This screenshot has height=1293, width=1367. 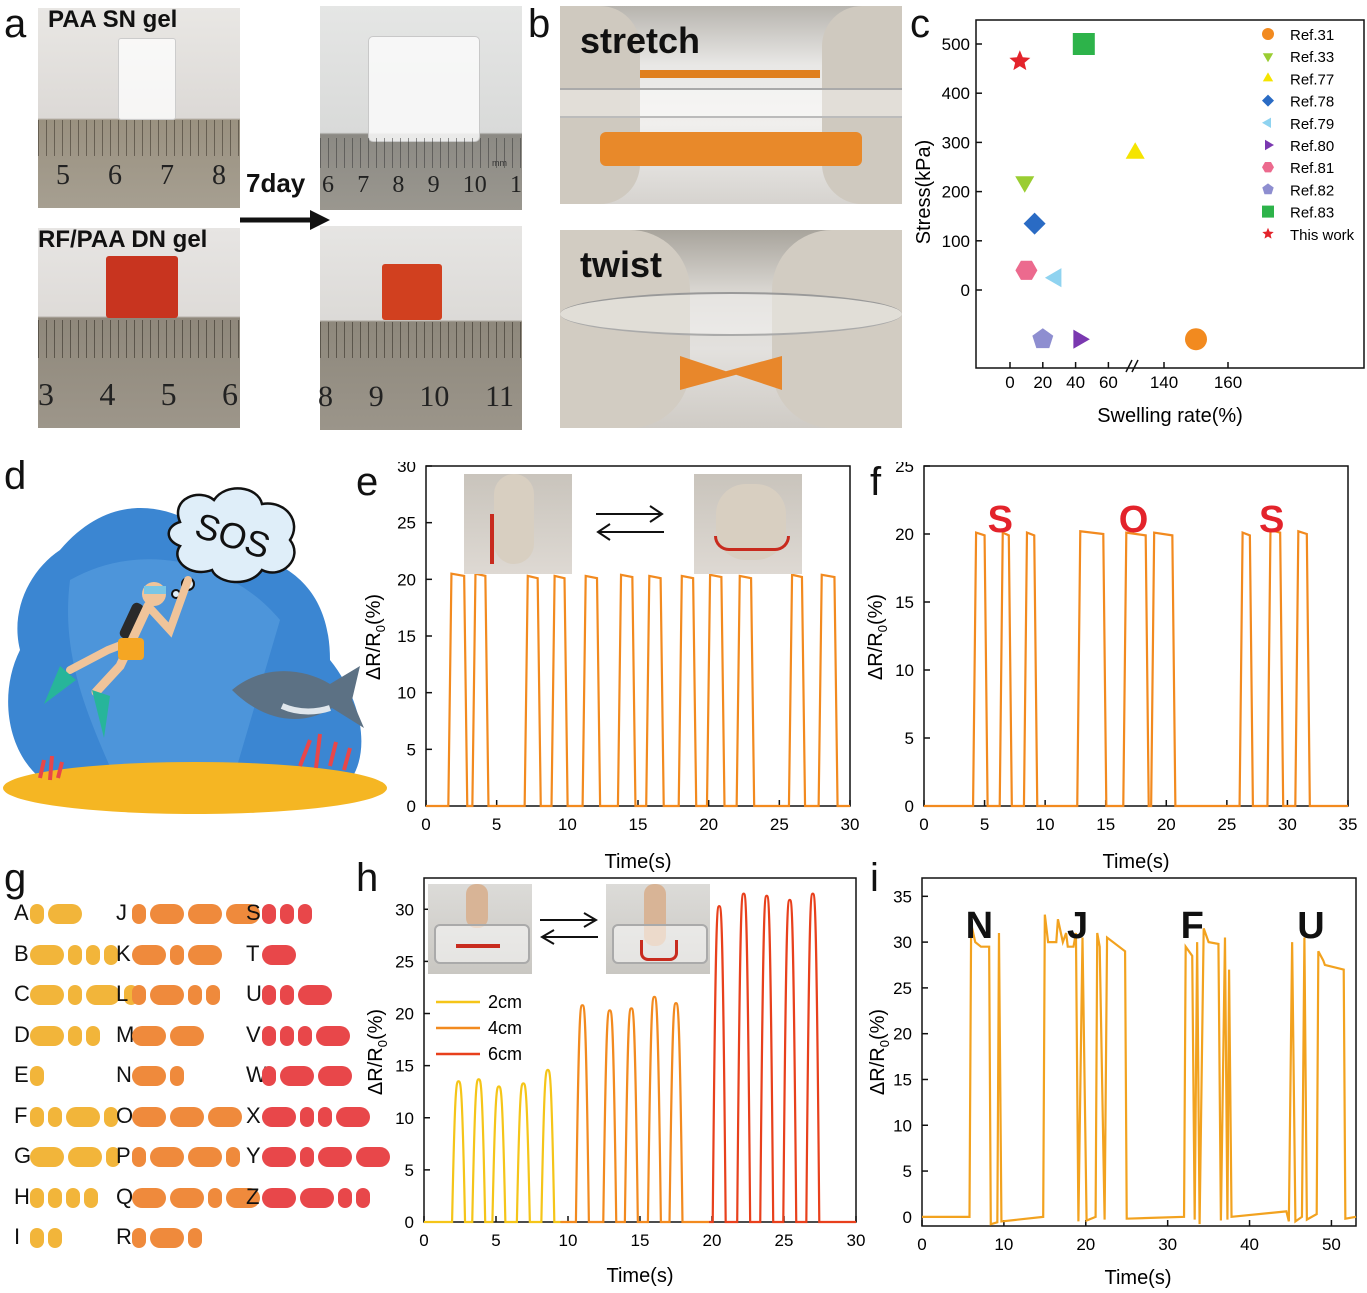 I want to click on legend-label: 2cm, so click(x=505, y=1002).